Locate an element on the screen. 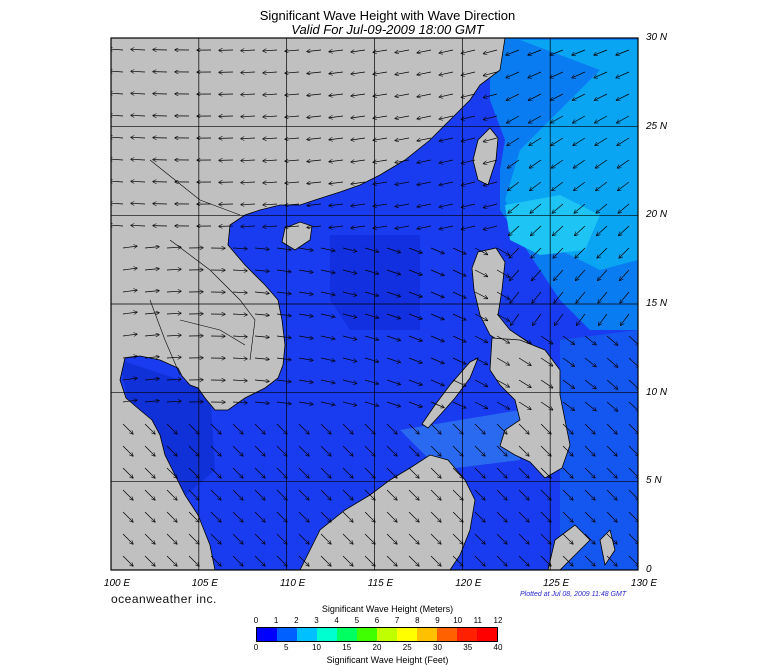  longitude-label: 110 E is located at coordinates (292, 583).